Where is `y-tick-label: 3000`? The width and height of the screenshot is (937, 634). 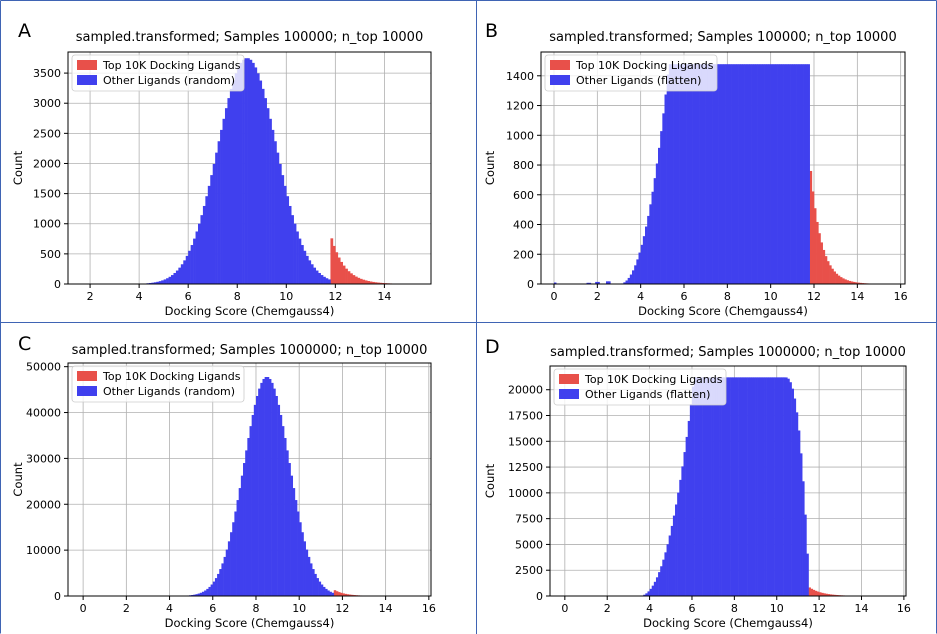
y-tick-label: 3000 is located at coordinates (47, 103).